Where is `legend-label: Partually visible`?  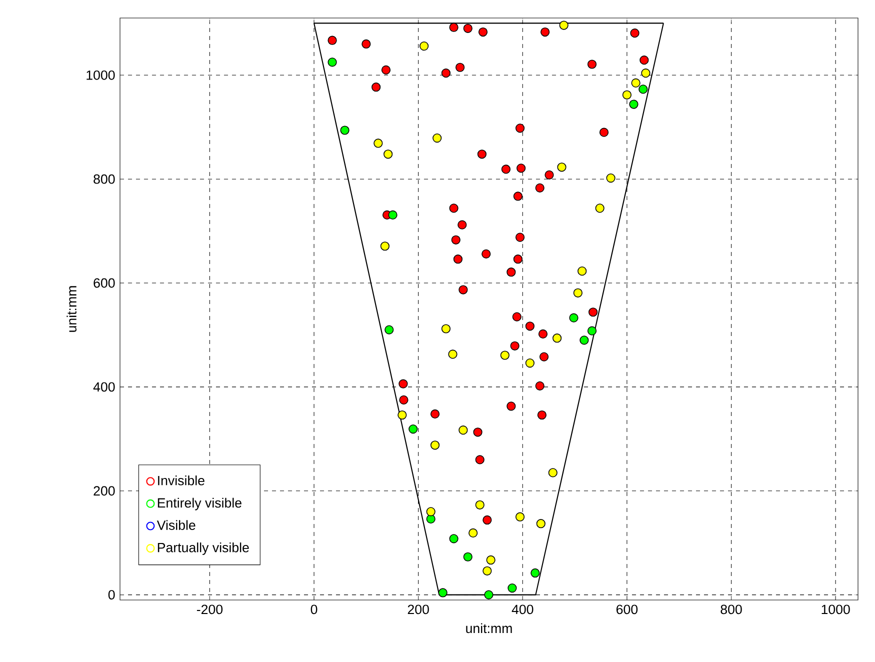
legend-label: Partually visible is located at coordinates (203, 548).